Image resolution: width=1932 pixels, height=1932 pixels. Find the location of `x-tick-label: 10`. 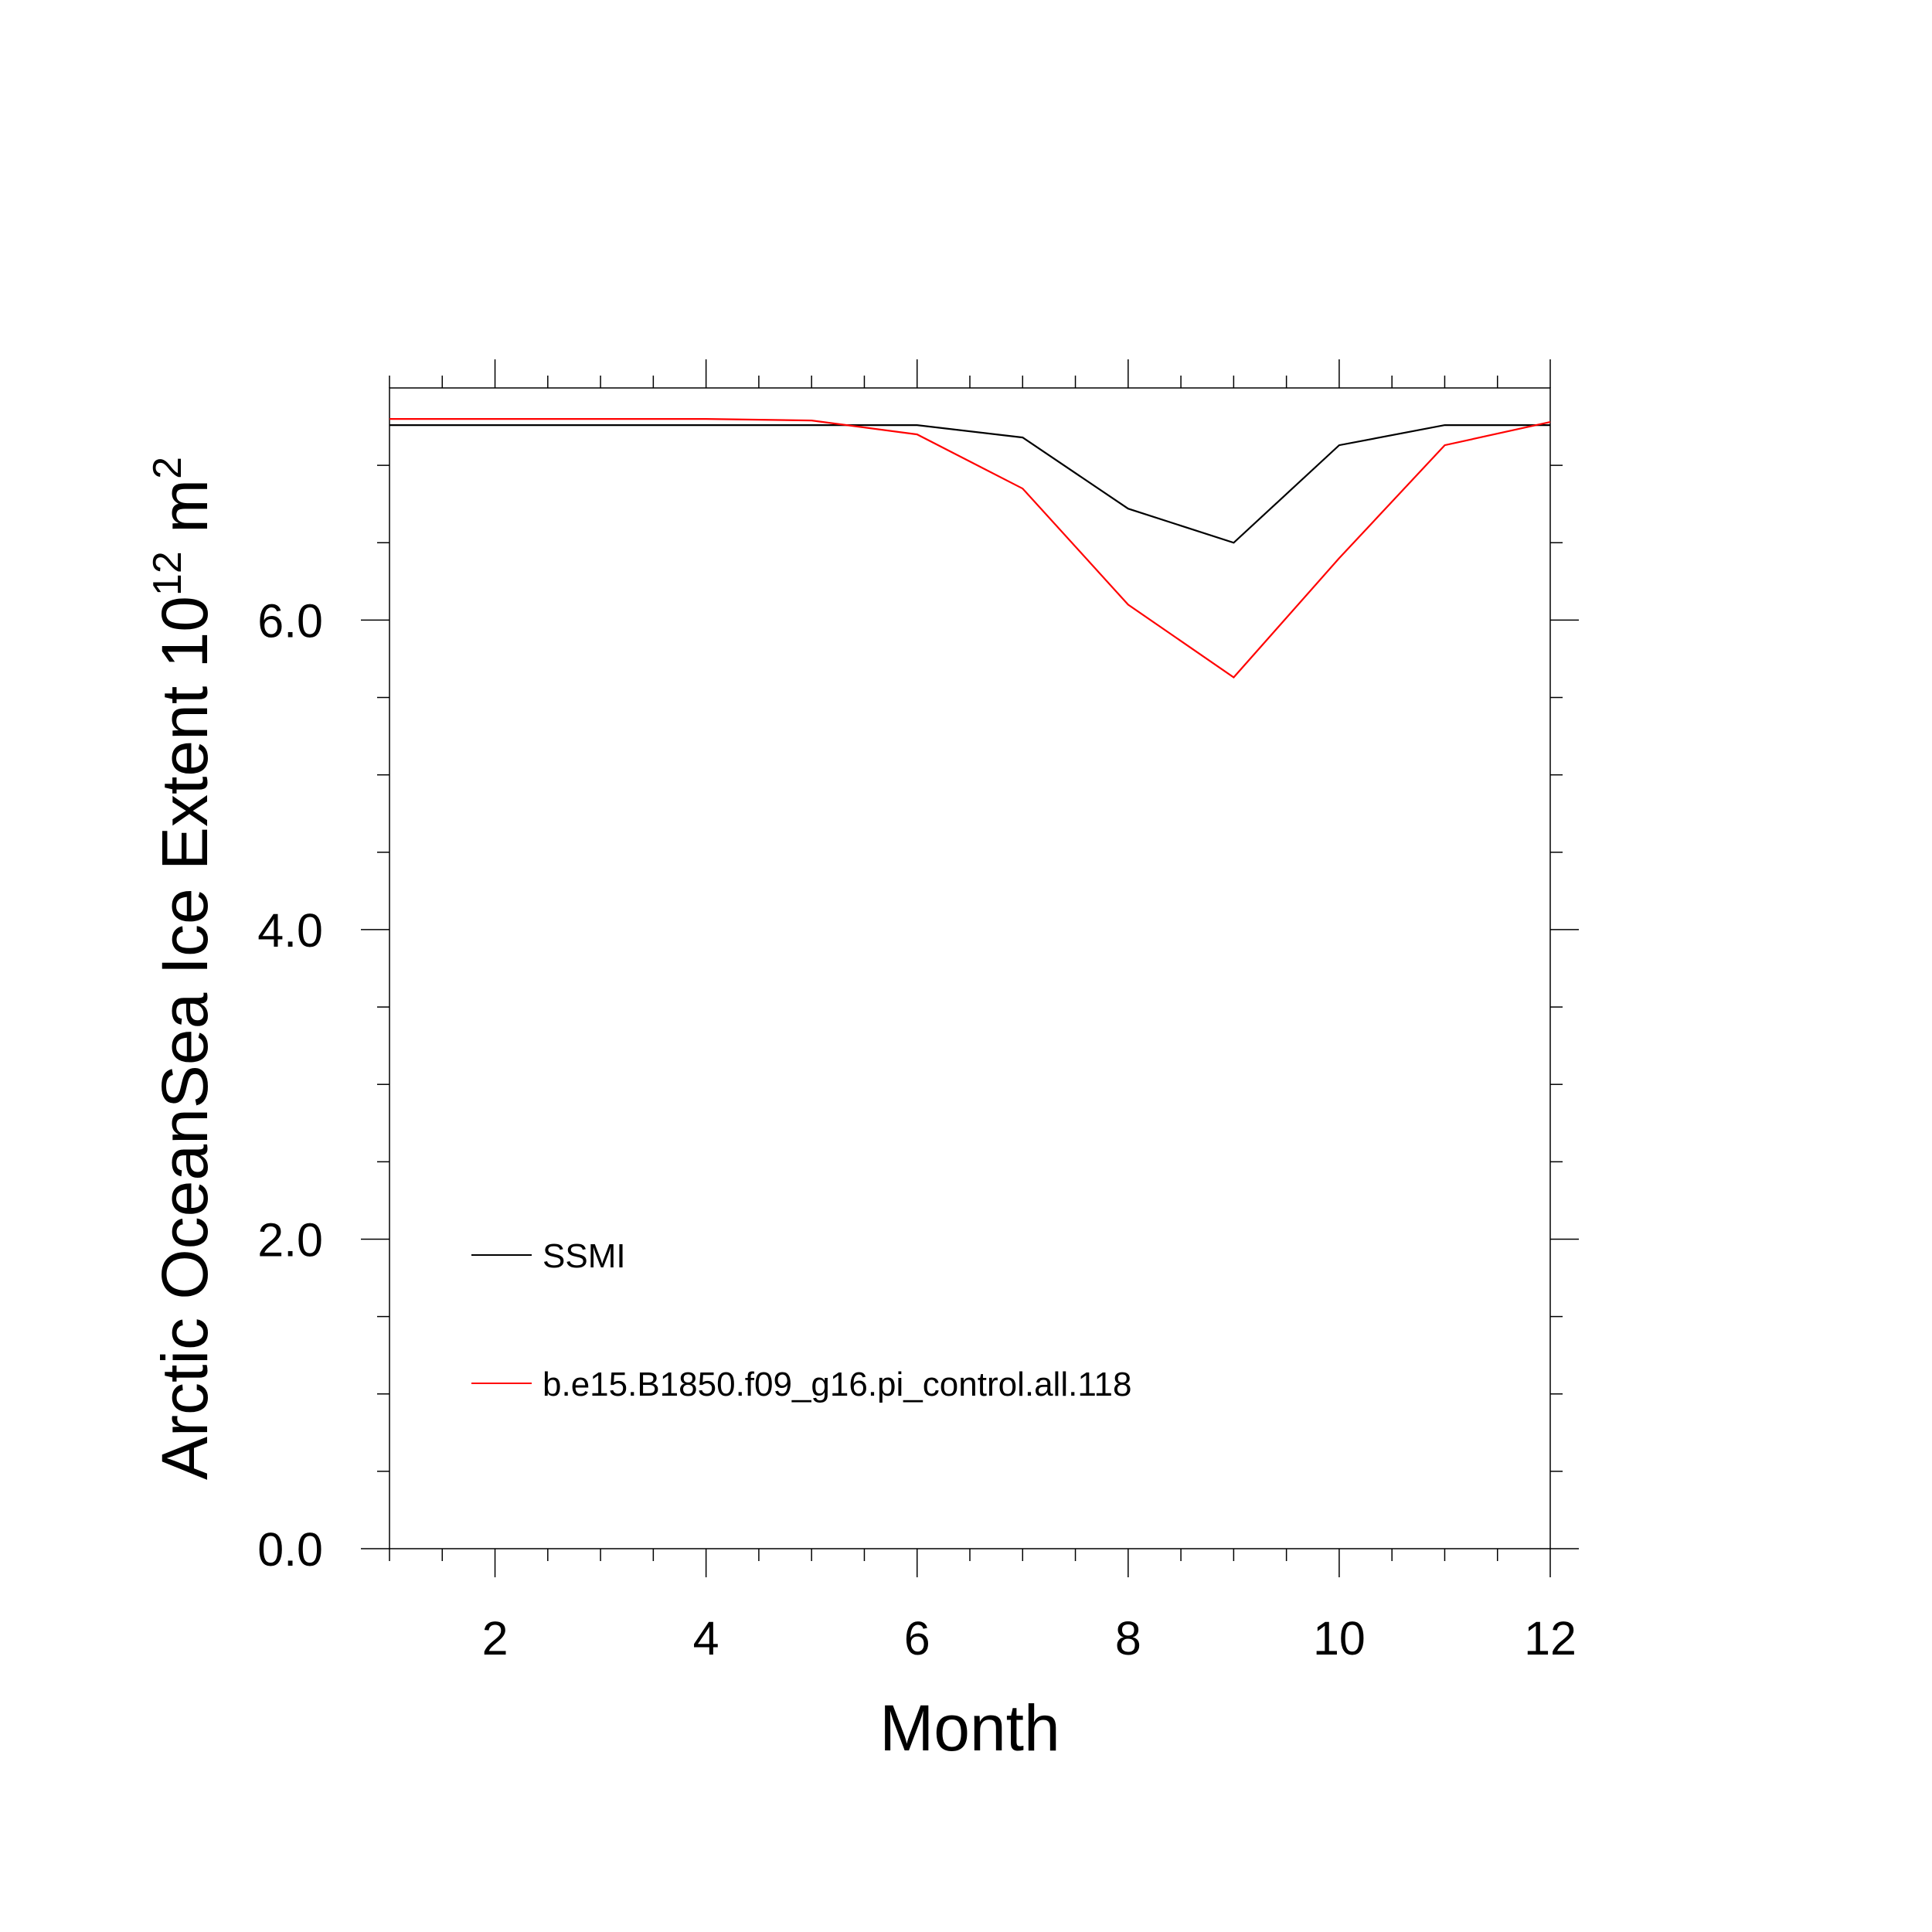

x-tick-label: 10 is located at coordinates (1340, 1639).